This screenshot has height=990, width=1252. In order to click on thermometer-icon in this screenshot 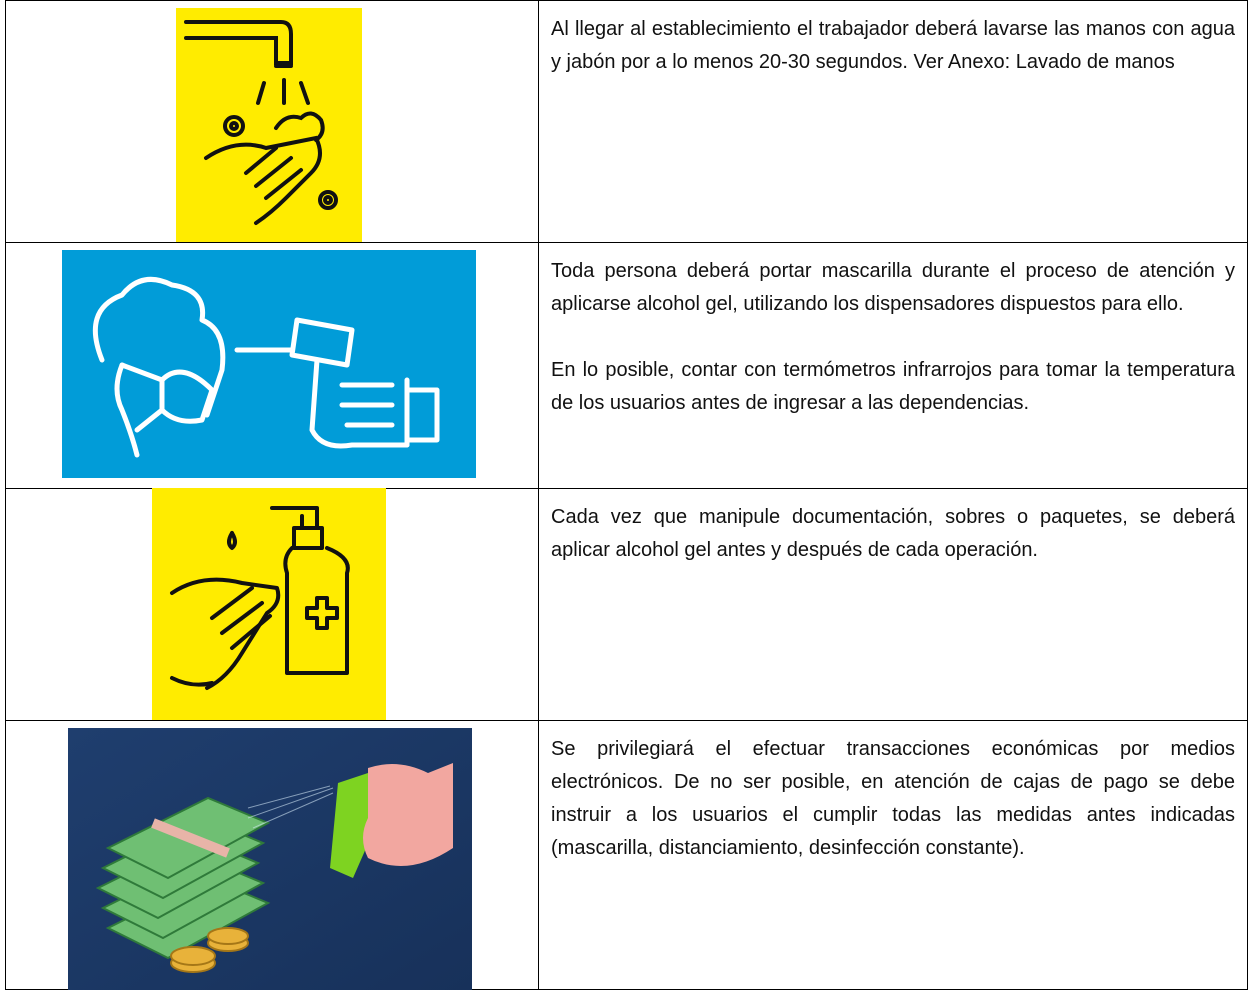, I will do `click(269, 364)`.